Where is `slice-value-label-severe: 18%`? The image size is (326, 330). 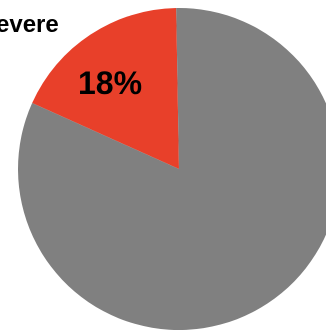 slice-value-label-severe: 18% is located at coordinates (110, 83).